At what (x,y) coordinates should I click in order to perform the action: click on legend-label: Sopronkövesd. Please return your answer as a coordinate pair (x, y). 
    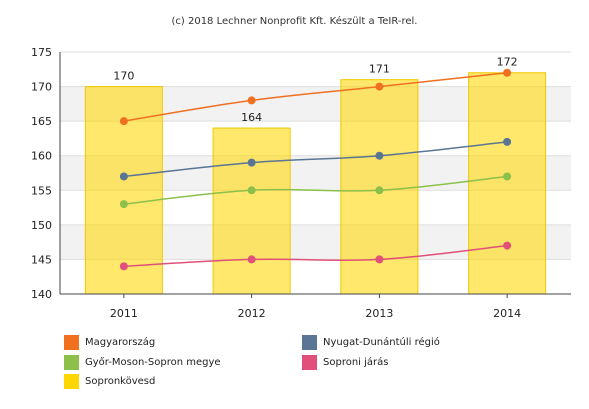
    Looking at the image, I should click on (120, 381).